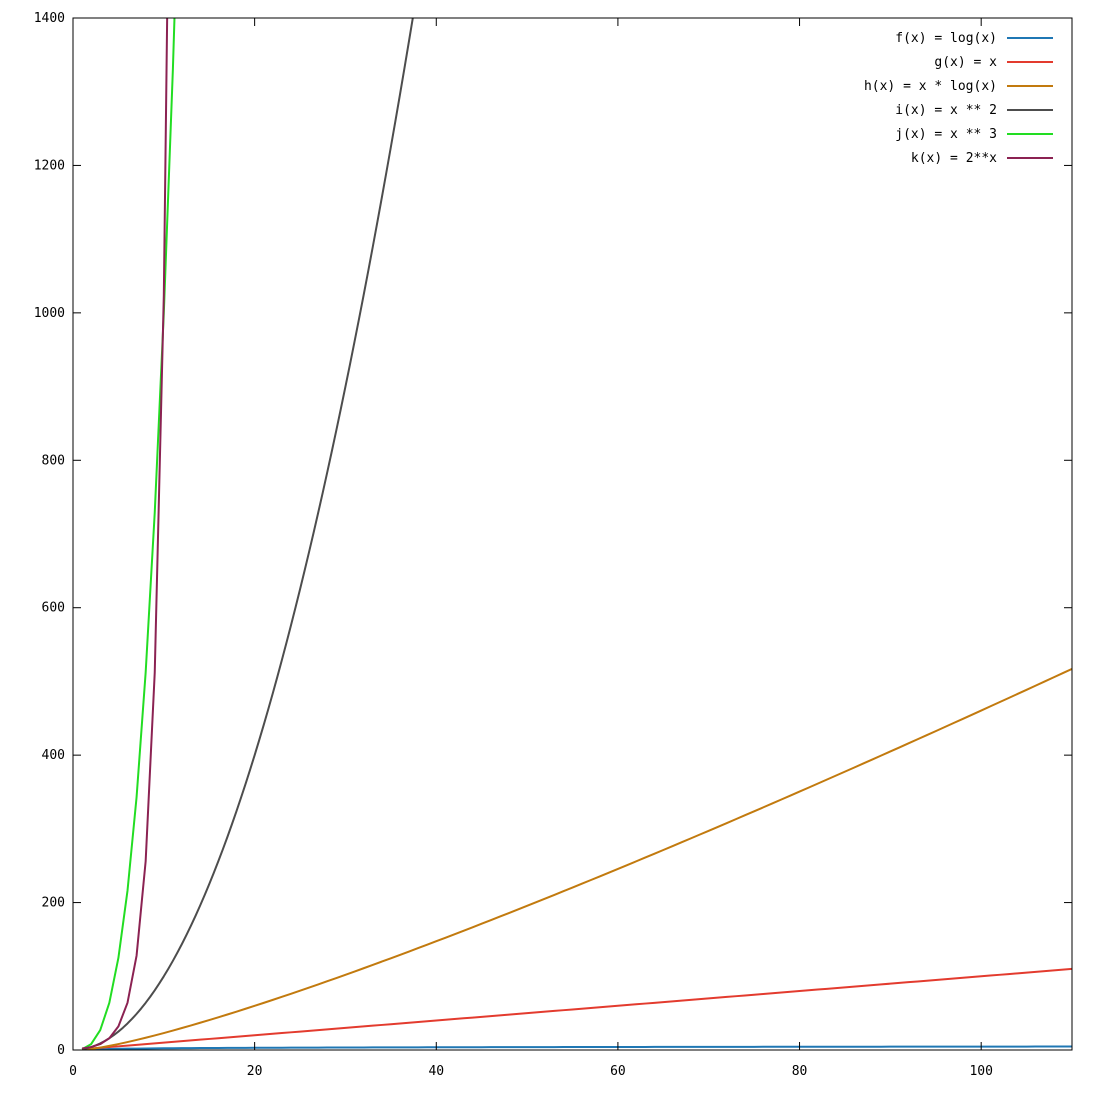 The width and height of the screenshot is (1100, 1100). I want to click on legend-item: f(x) = log(x), so click(974, 38).